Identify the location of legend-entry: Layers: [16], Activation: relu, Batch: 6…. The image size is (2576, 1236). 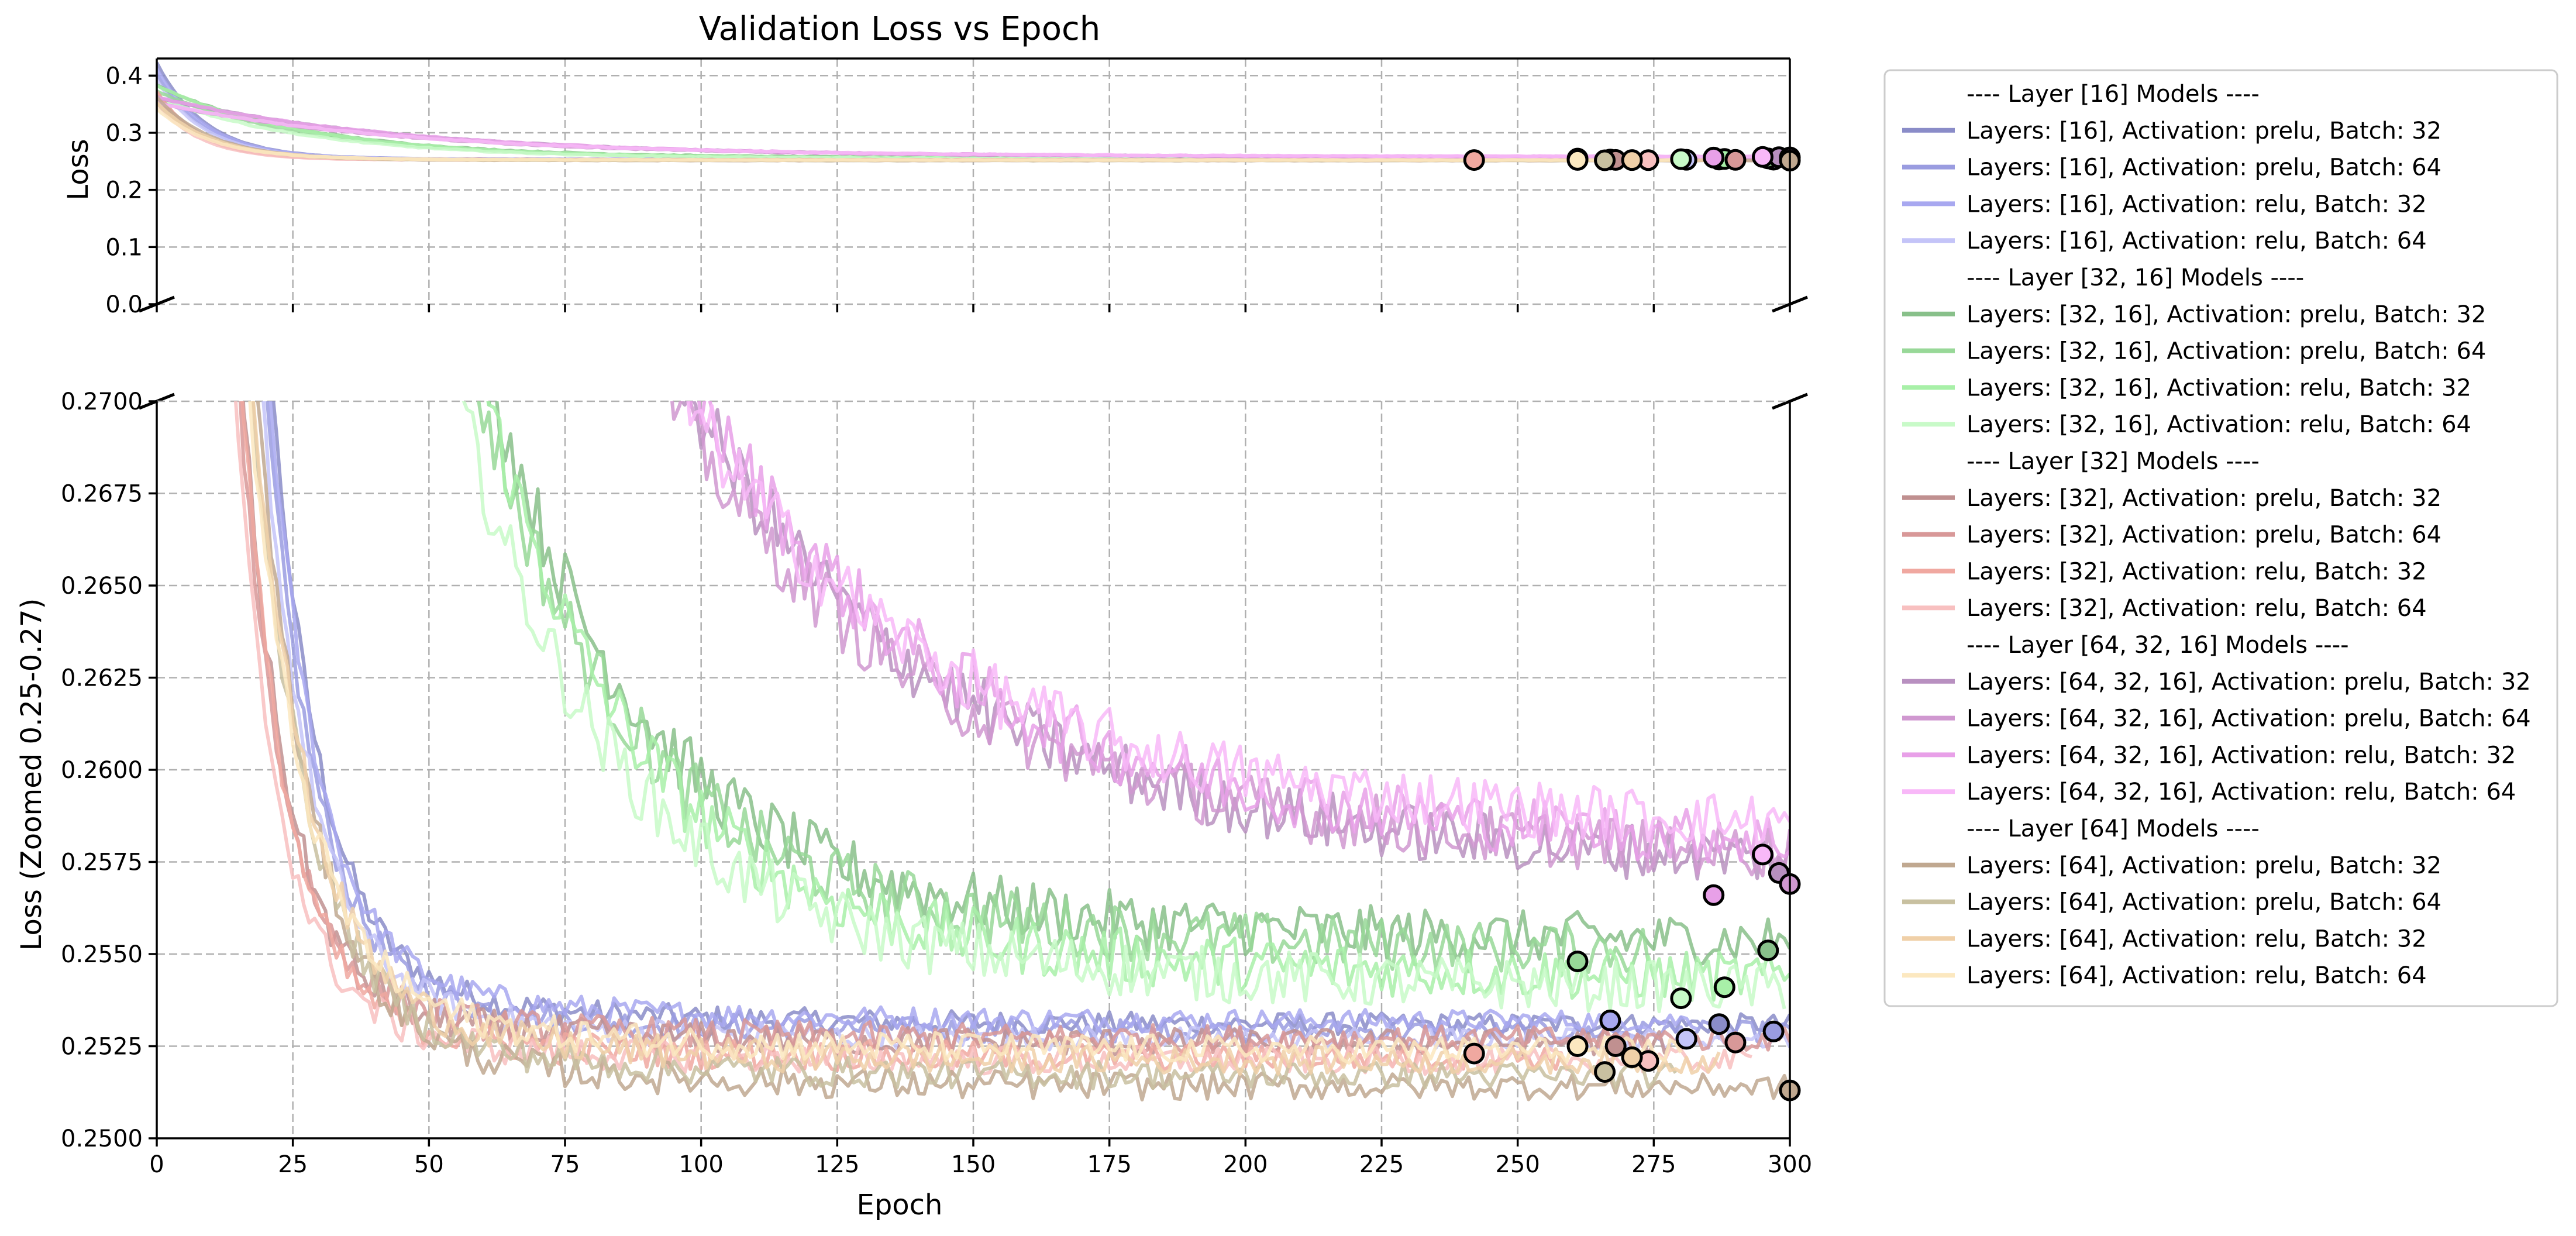
(2197, 241).